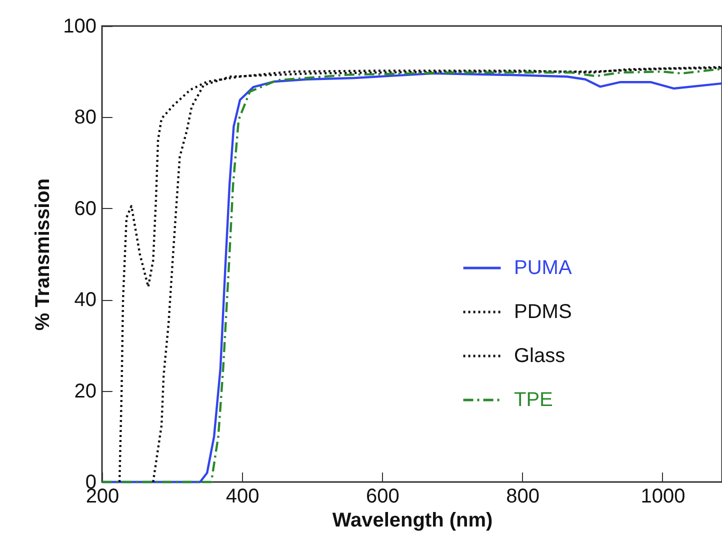  I want to click on legend-label: TPE, so click(533, 400).